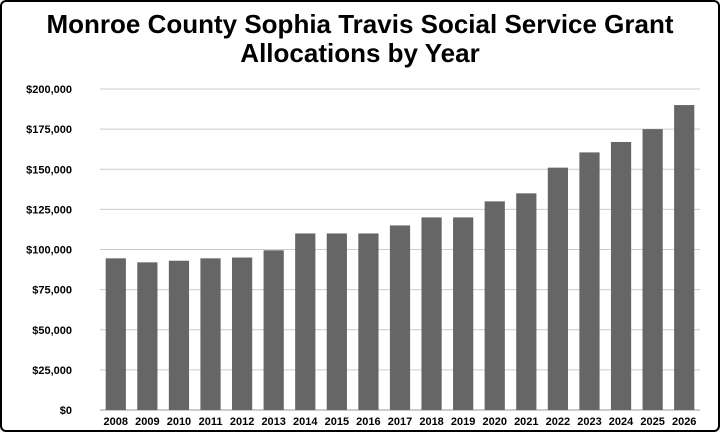  Describe the element at coordinates (557, 288) in the screenshot. I see `bar-2022` at that location.